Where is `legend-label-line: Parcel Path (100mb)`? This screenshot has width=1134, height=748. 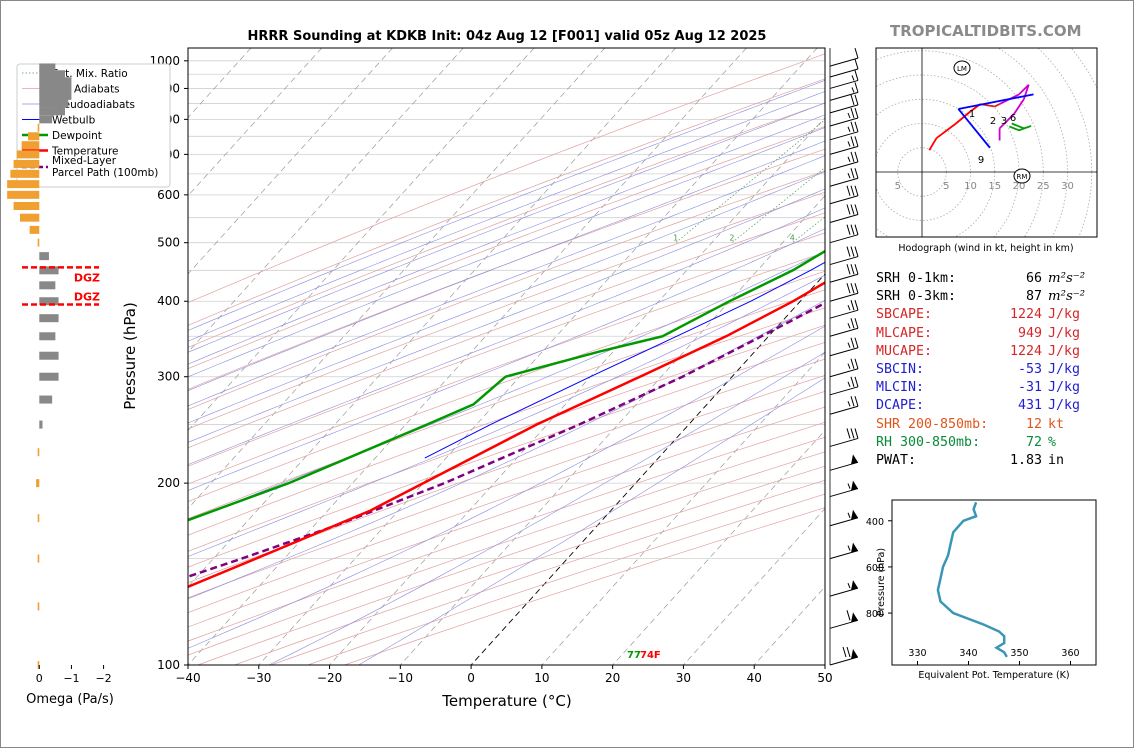
legend-label-line: Parcel Path (100mb) is located at coordinates (105, 173).